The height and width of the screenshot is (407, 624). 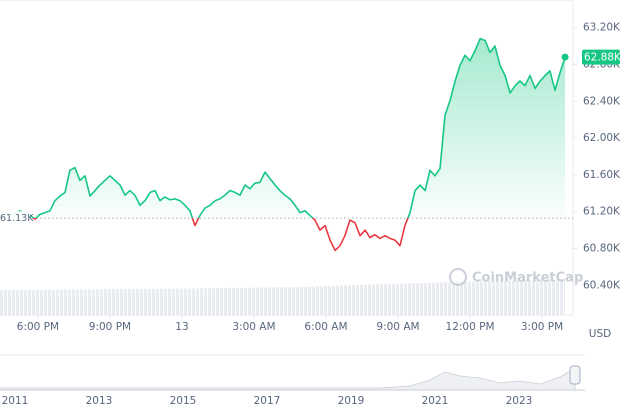 I want to click on x-tick-label: 3:00 PM, so click(x=542, y=327).